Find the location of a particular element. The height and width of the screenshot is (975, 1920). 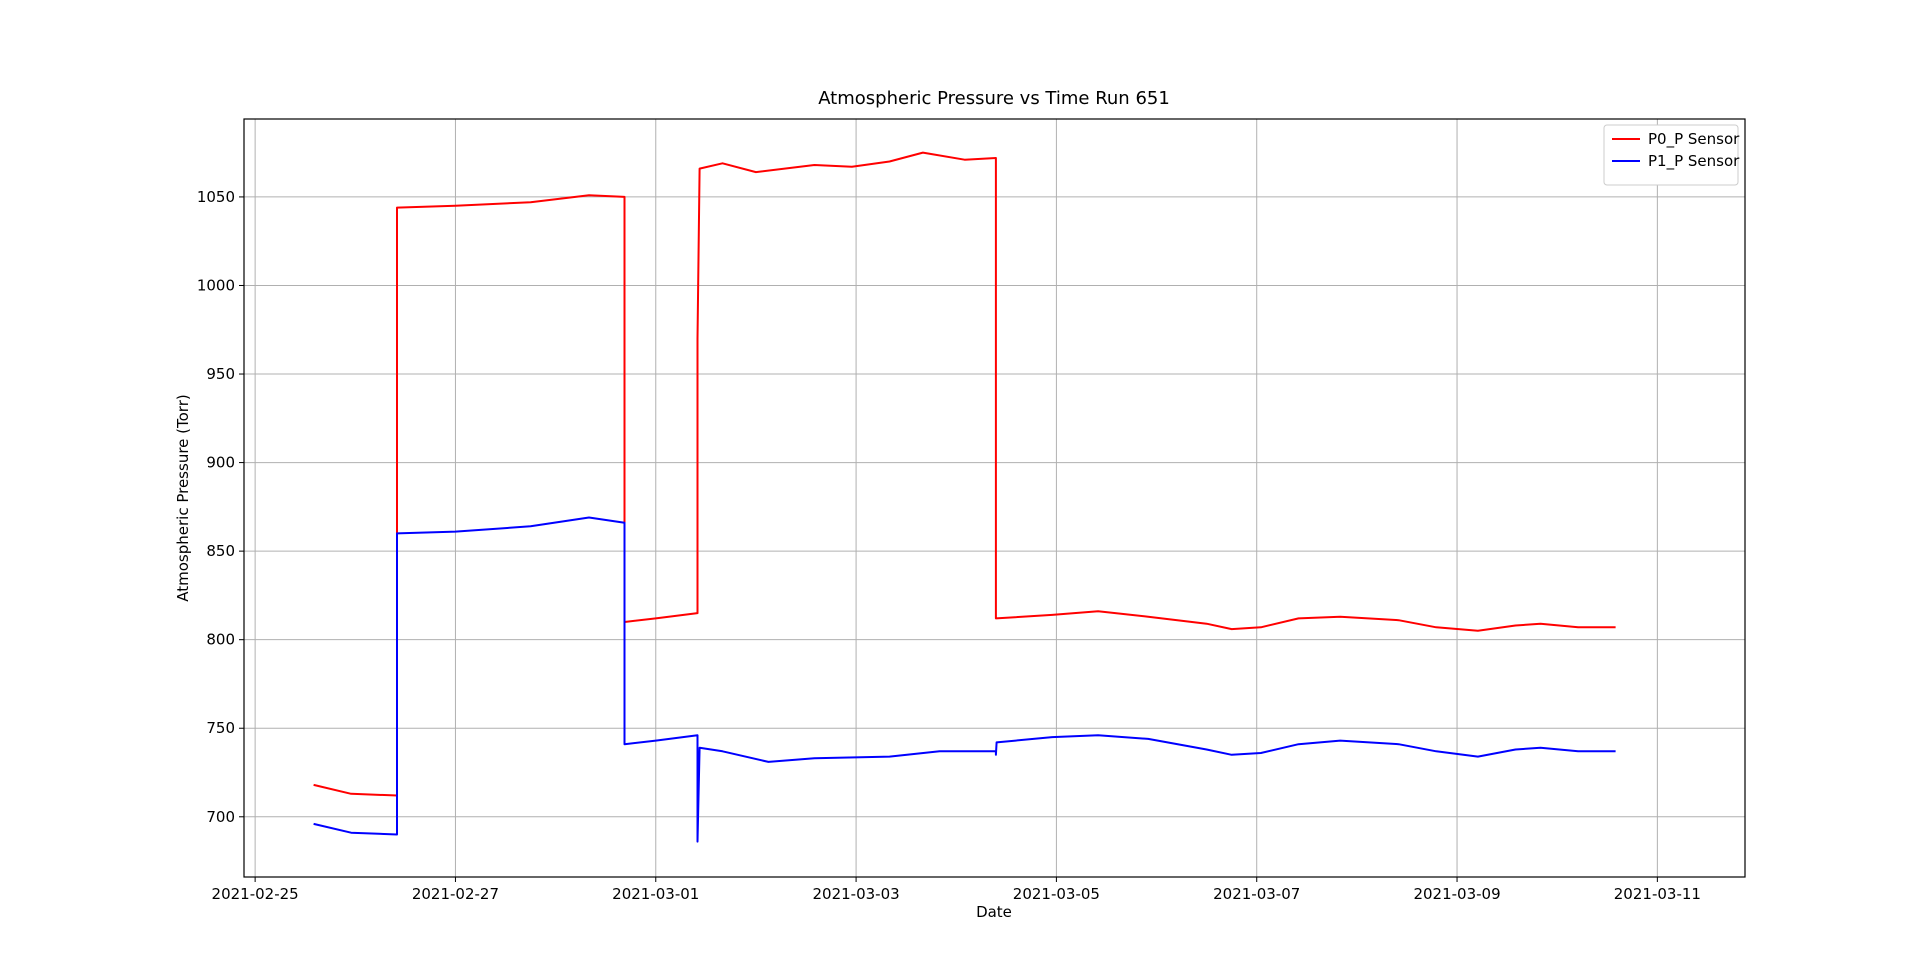

x-tick-label: 2021-02-25 is located at coordinates (255, 894).